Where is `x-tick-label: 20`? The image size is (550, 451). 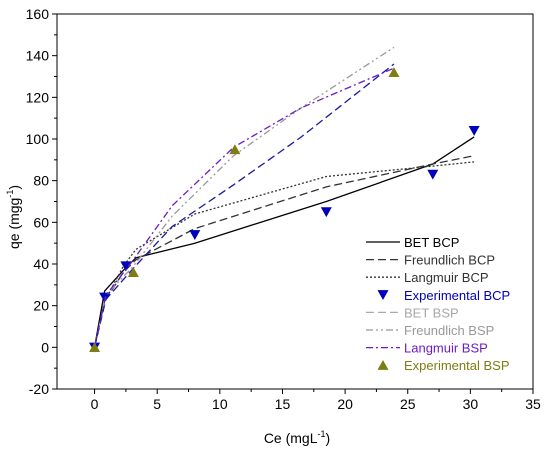 x-tick-label: 20 is located at coordinates (345, 404).